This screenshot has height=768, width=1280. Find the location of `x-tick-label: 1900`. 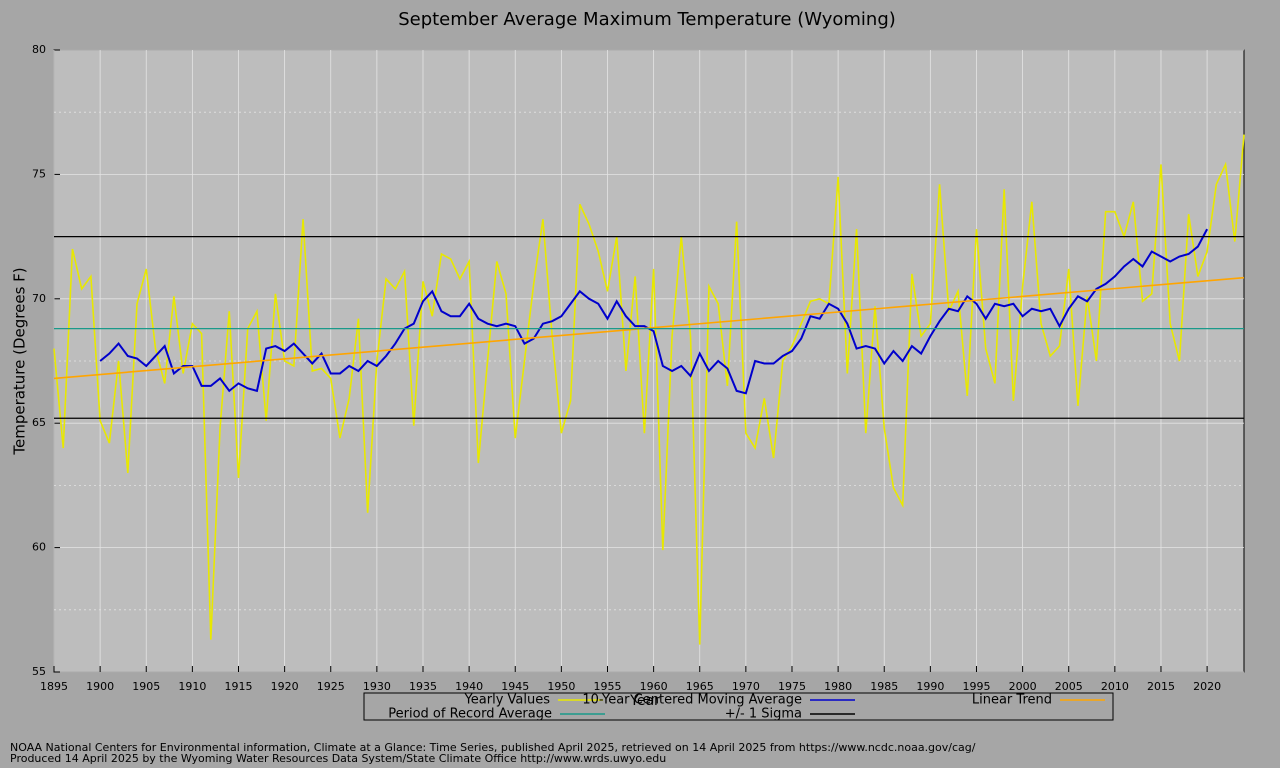

x-tick-label: 1900 is located at coordinates (100, 686).